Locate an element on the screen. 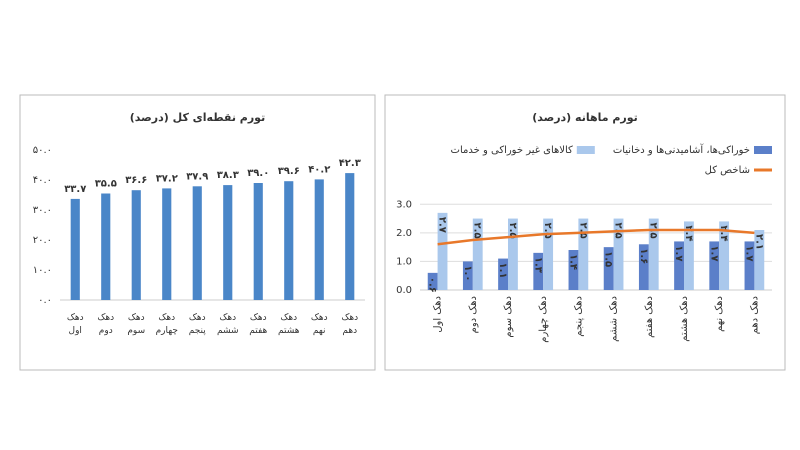 This screenshot has height=450, width=800. data-label: ۳۸.۳ is located at coordinates (228, 175).